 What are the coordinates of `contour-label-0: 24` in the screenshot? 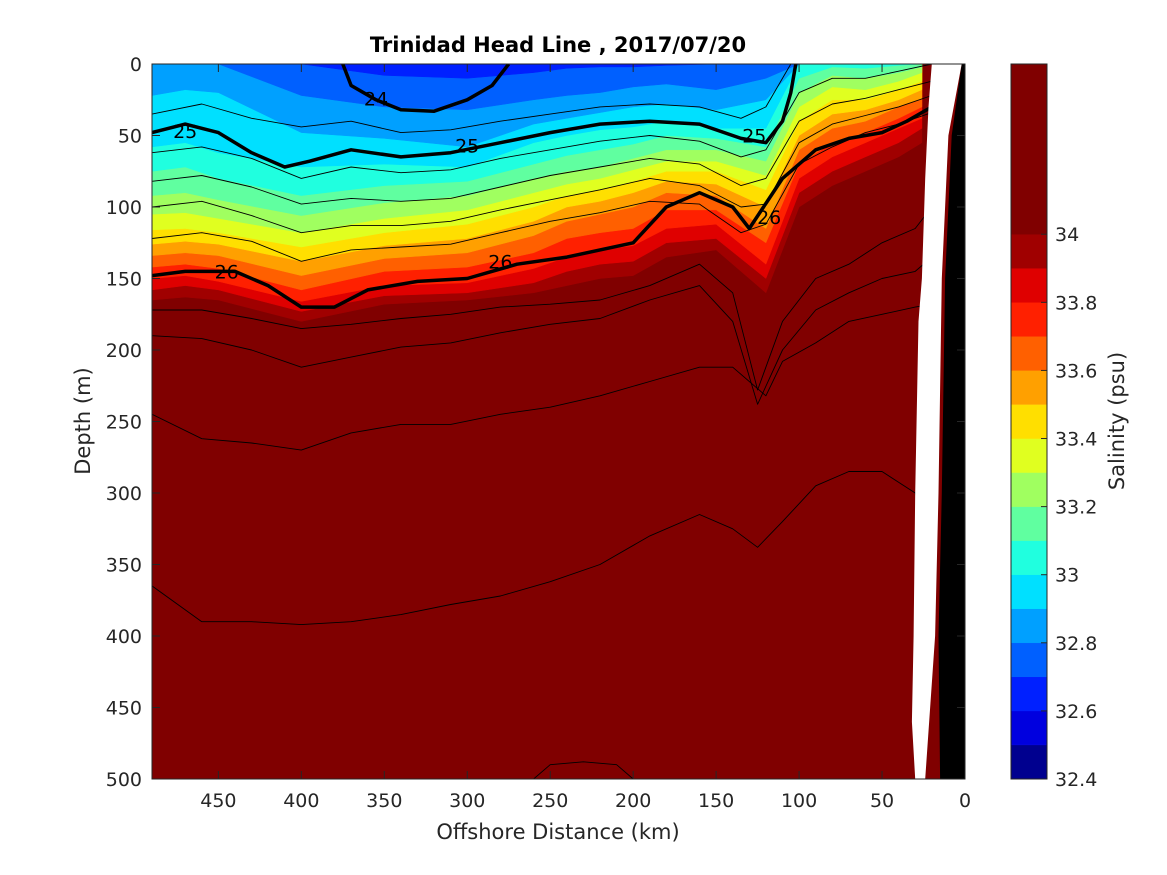 It's located at (376, 99).